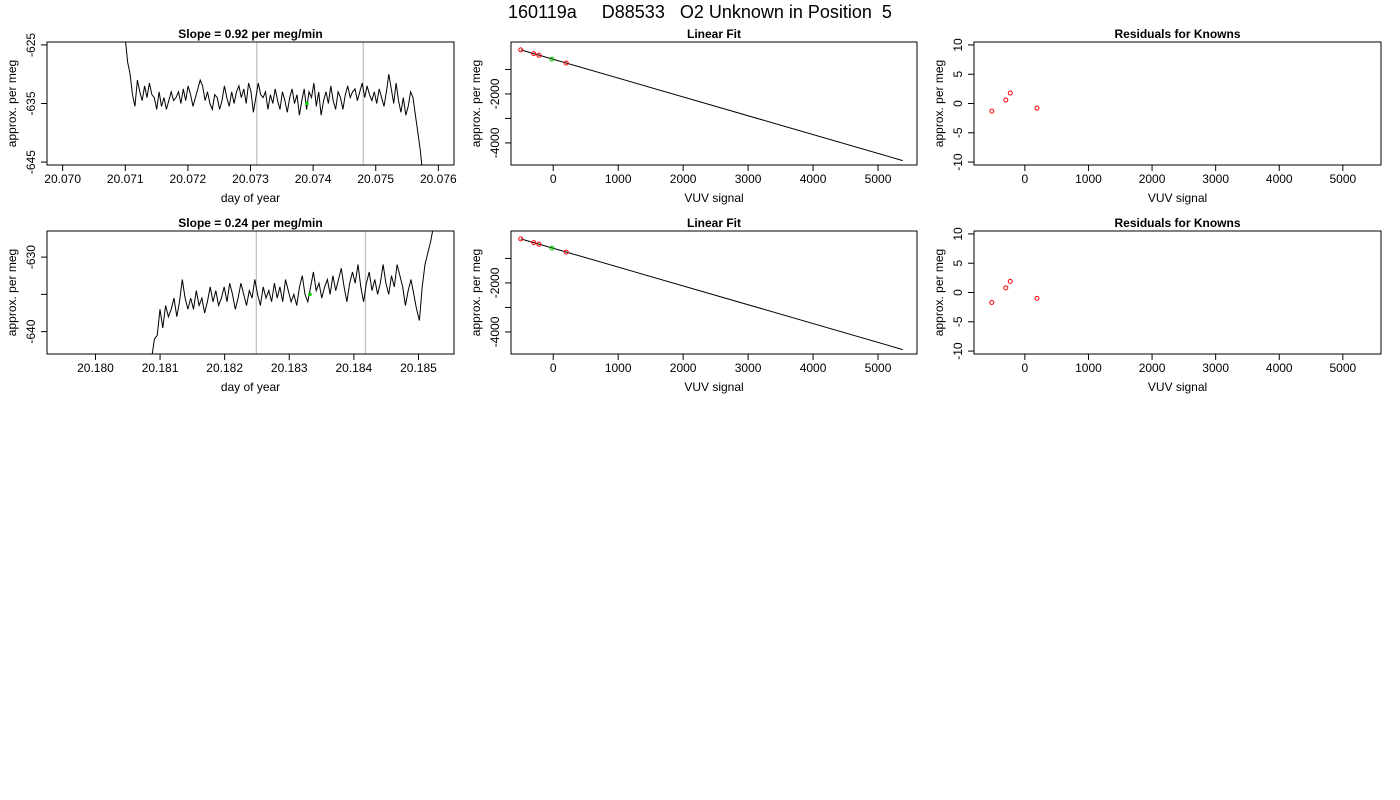  I want to click on y-tick-label: -645, so click(31, 162).